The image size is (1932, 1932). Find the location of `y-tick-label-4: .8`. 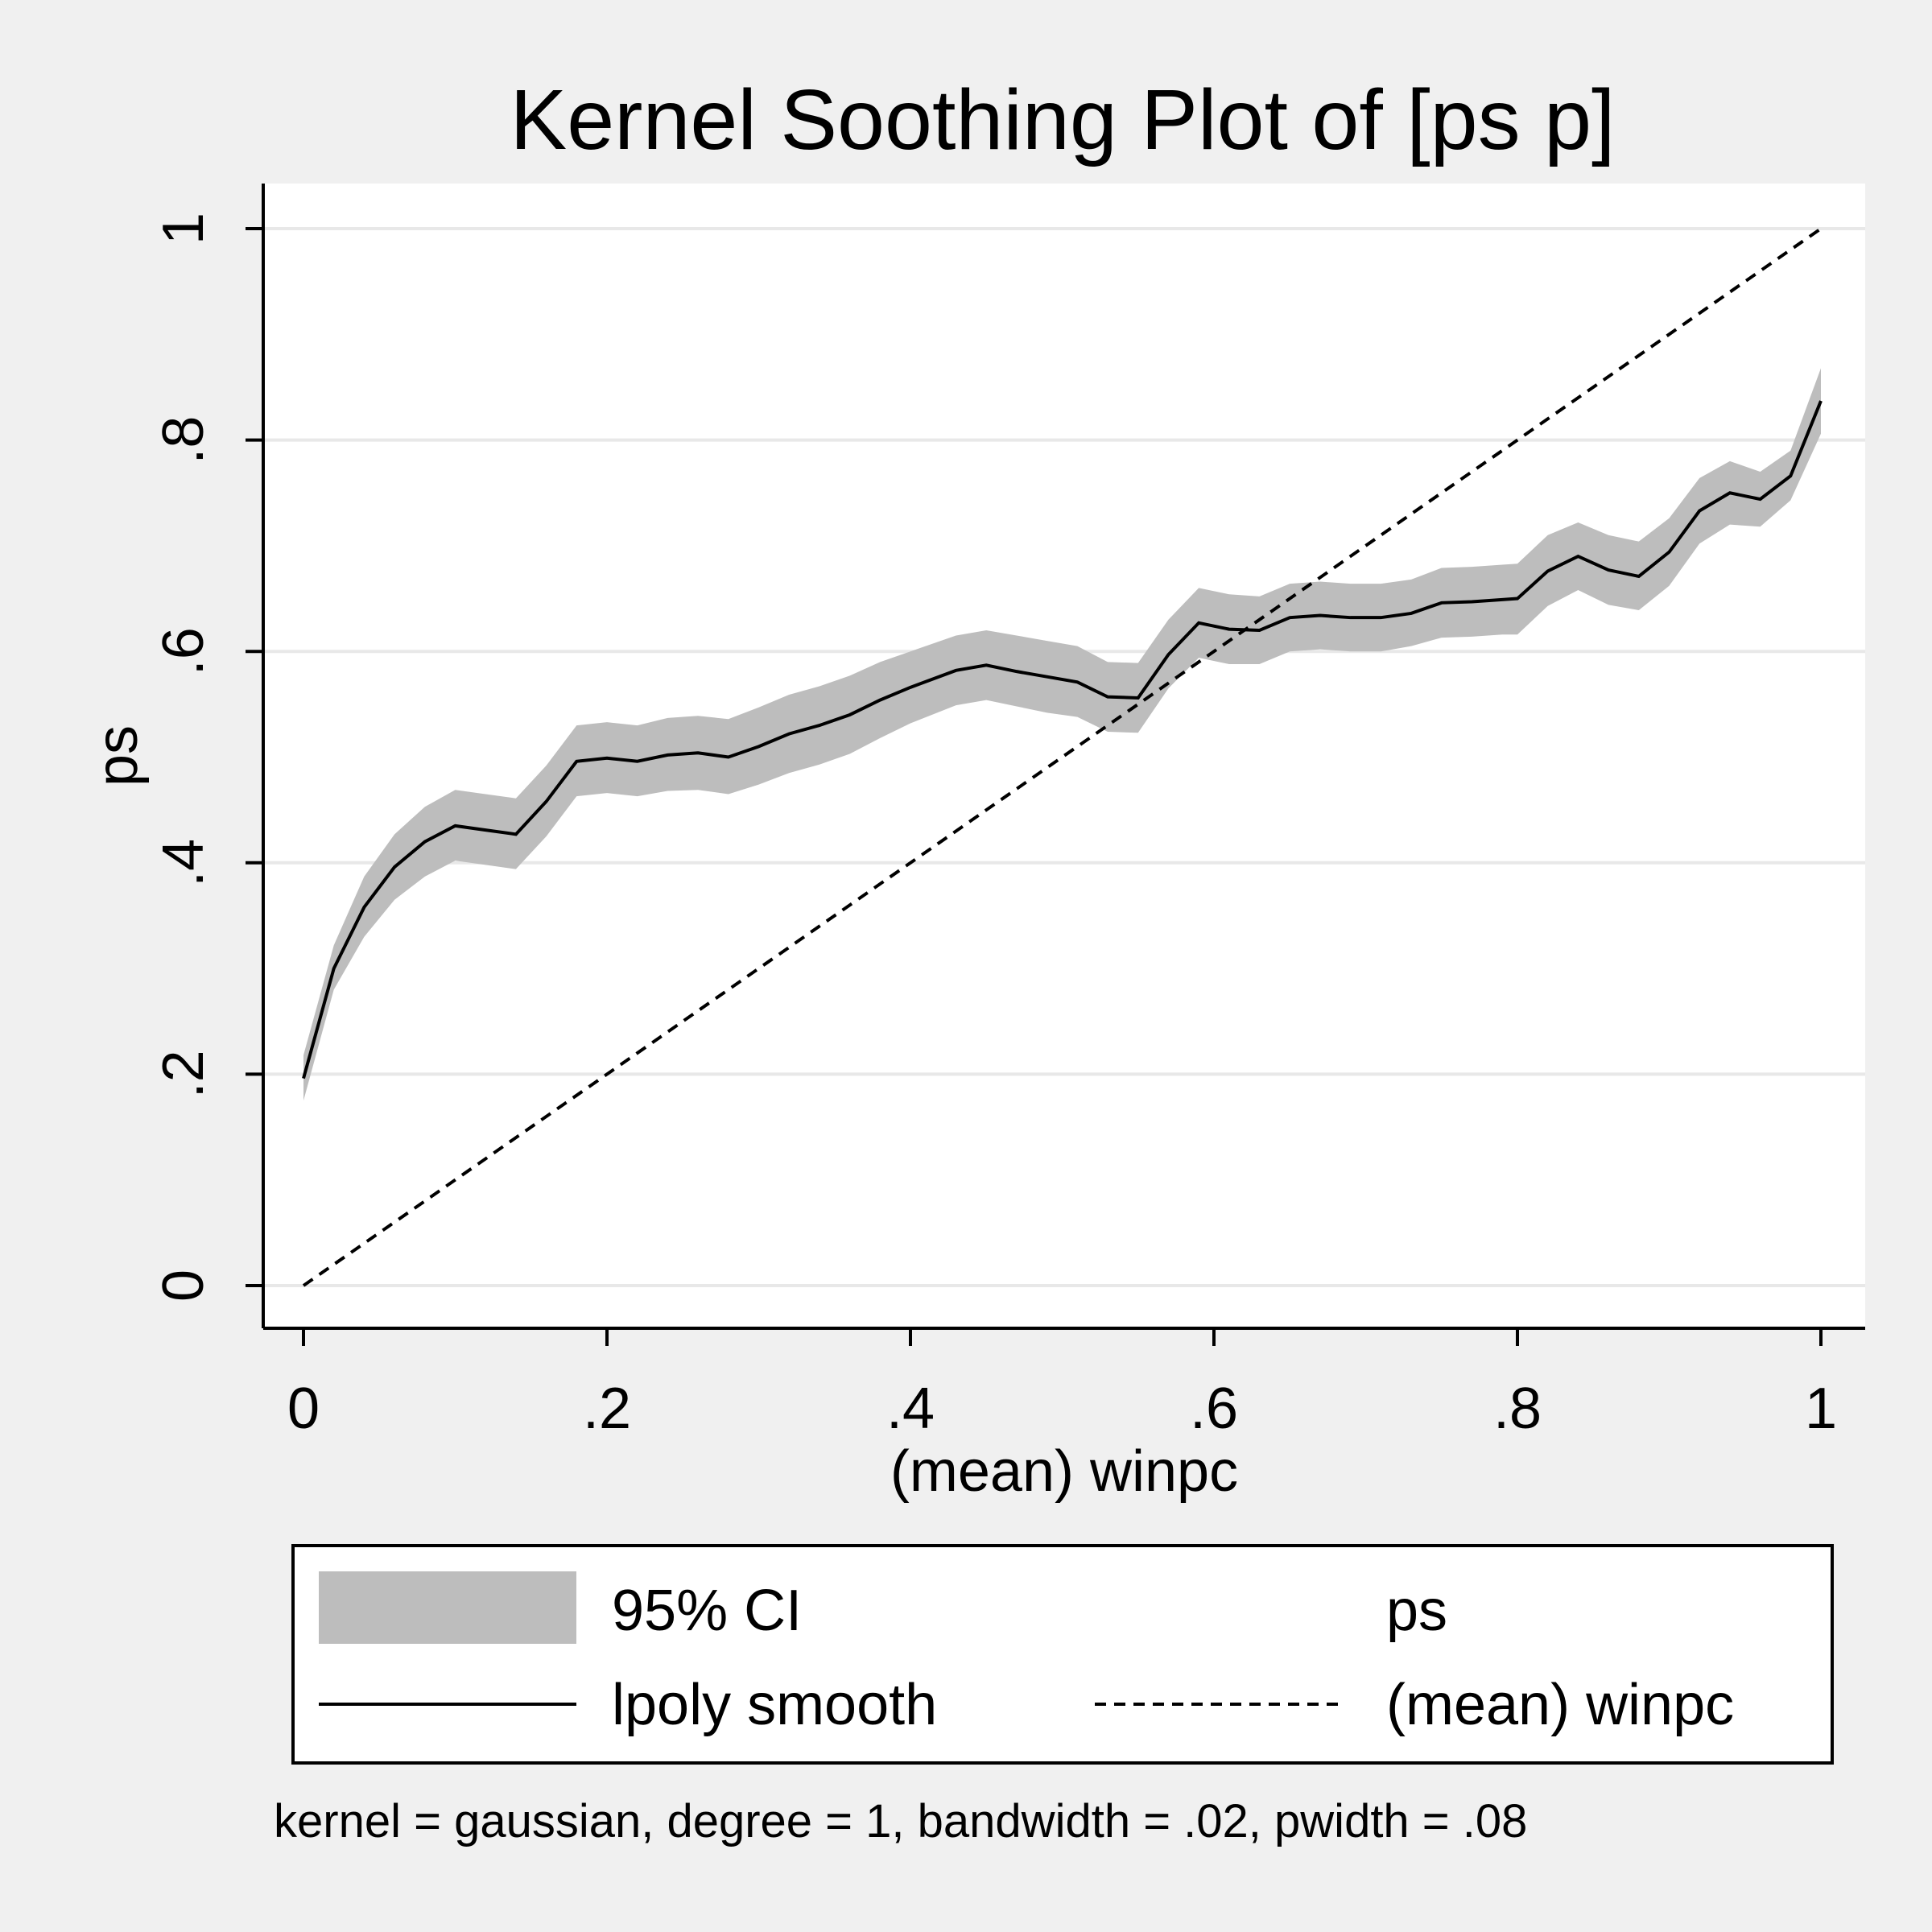

y-tick-label-4: .8 is located at coordinates (183, 440).